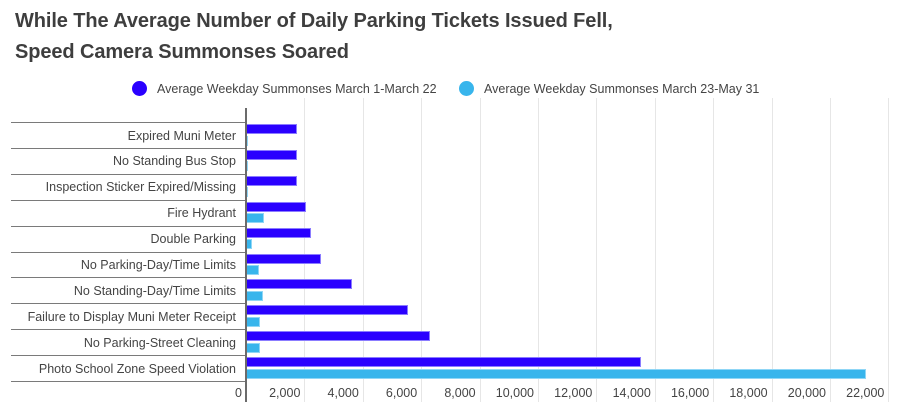 Image resolution: width=900 pixels, height=419 pixels. Describe the element at coordinates (690, 393) in the screenshot. I see `x-tick-label: 16,000` at that location.